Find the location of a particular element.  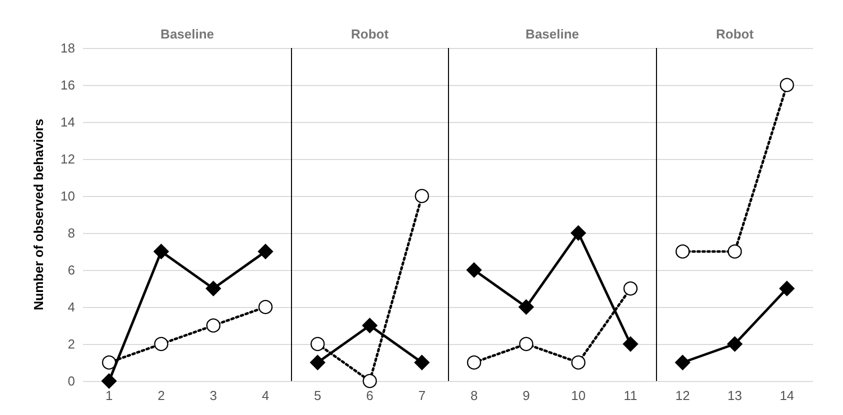

x-tick-label: 9 is located at coordinates (526, 395).